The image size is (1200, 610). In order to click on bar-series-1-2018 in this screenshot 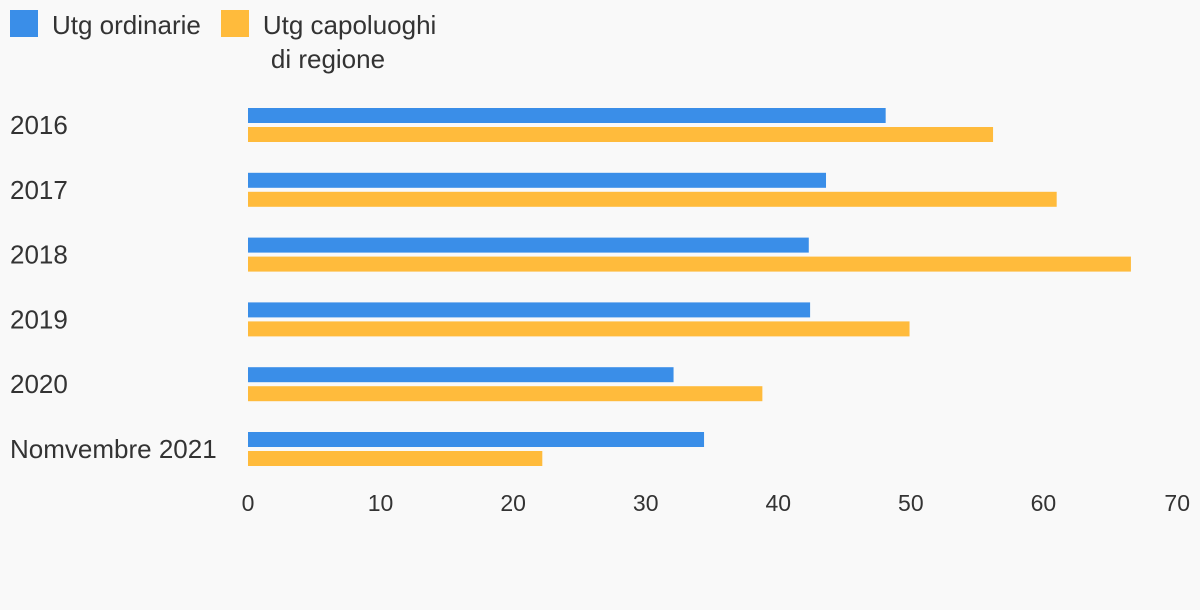, I will do `click(528, 245)`.